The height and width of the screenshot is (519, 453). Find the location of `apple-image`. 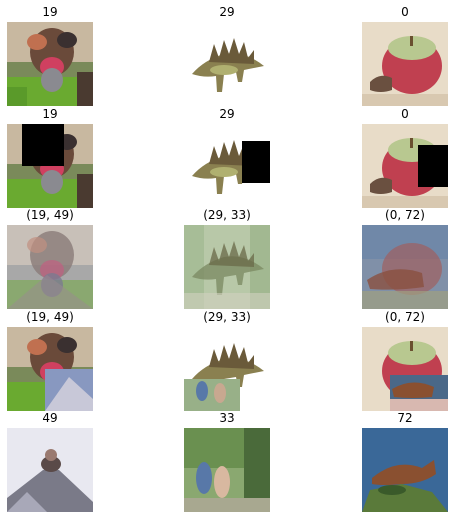

apple-image is located at coordinates (405, 64).